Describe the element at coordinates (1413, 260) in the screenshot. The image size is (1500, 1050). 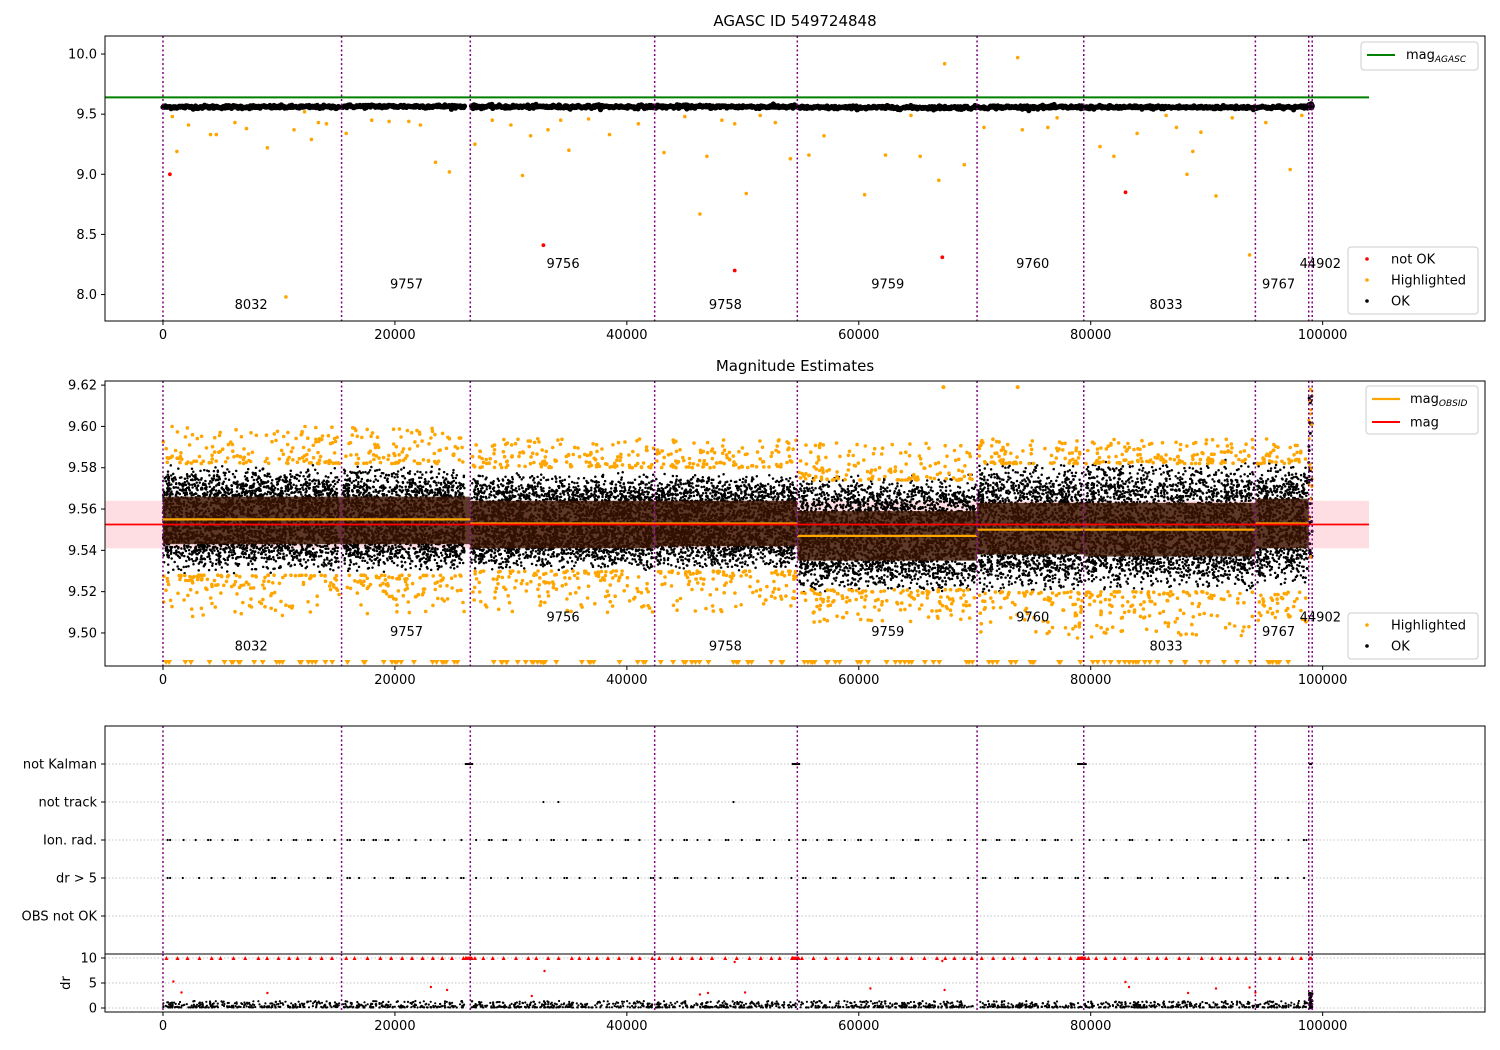
I see `legend-label-not-ok: not OK` at that location.